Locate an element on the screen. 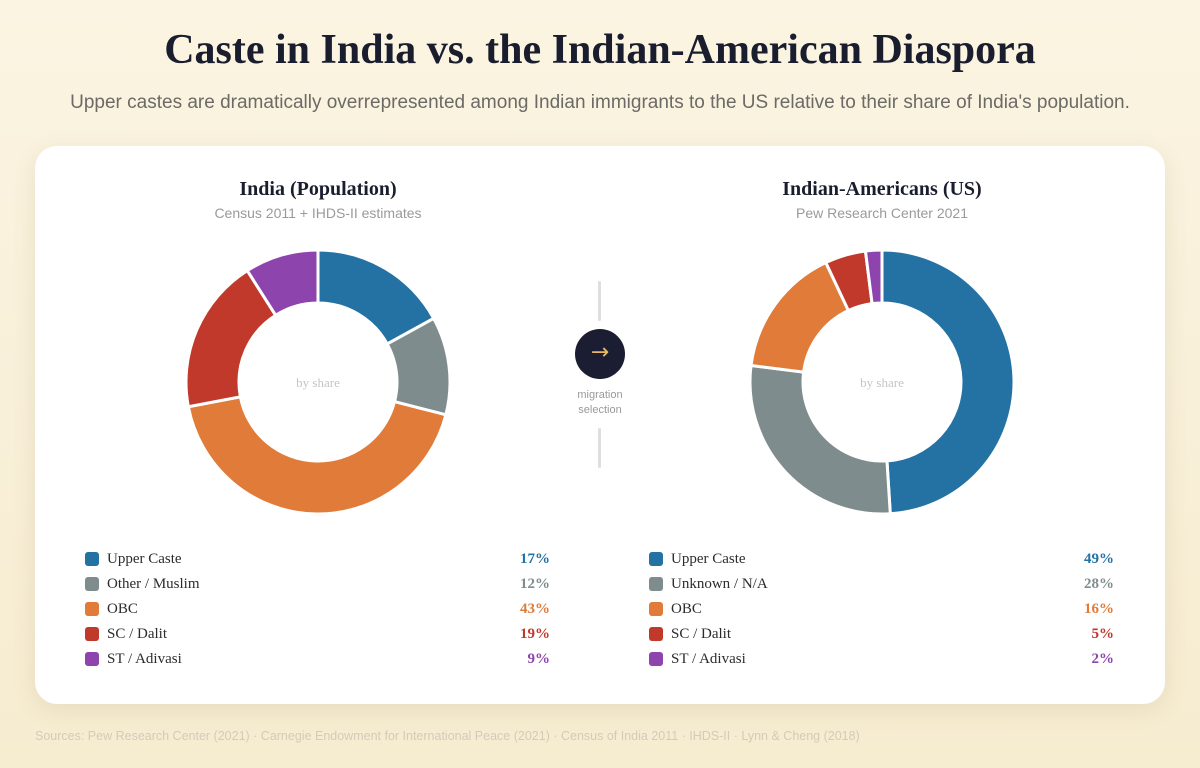 This screenshot has height=768, width=1200. right-arrow-icon: → is located at coordinates (600, 354).